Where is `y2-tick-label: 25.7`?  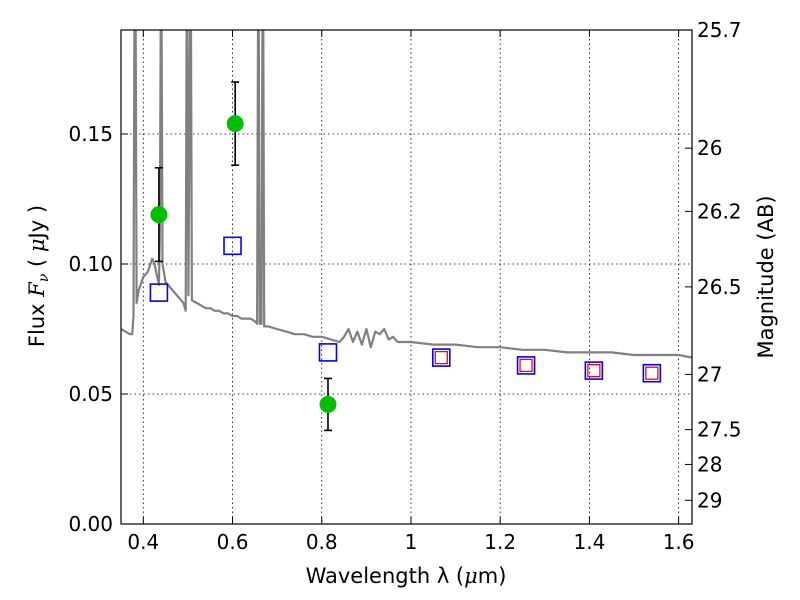 y2-tick-label: 25.7 is located at coordinates (719, 30).